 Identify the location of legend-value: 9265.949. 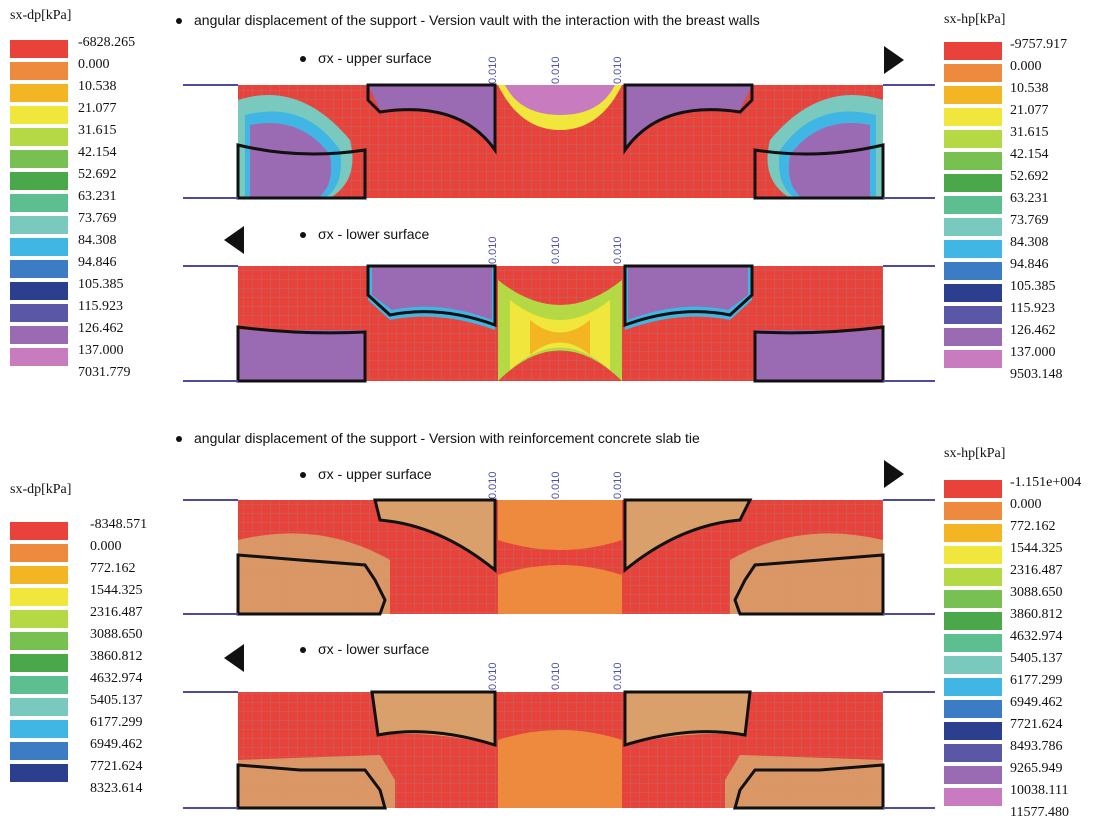
(1036, 768).